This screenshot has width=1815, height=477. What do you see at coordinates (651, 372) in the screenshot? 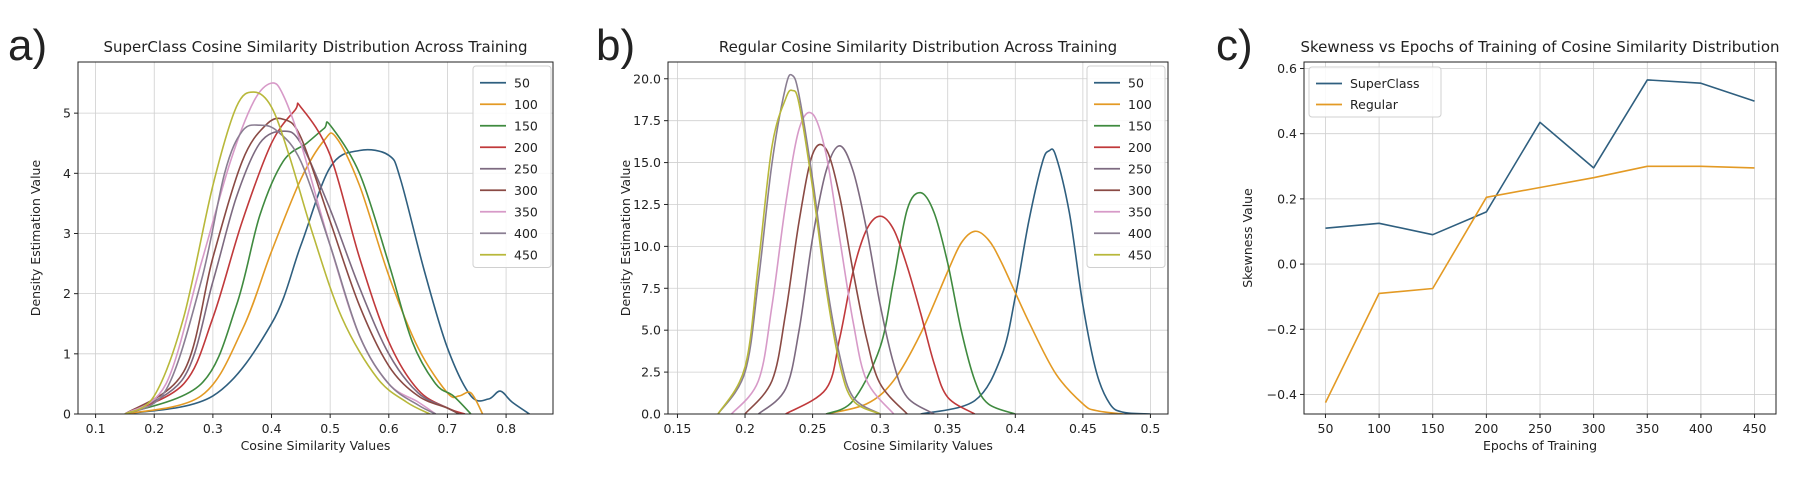
I see `y-tick-label: 2.5` at bounding box center [651, 372].